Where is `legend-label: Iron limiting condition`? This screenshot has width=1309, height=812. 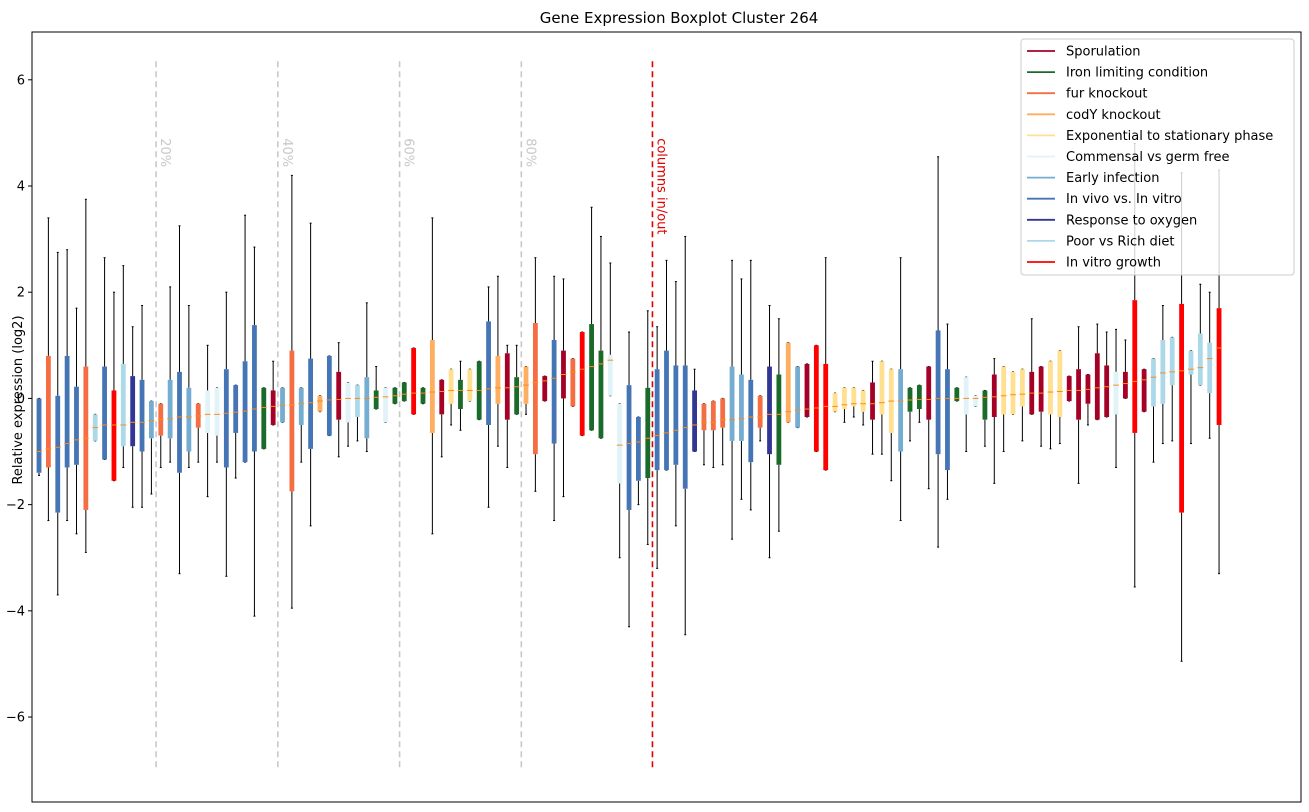 legend-label: Iron limiting condition is located at coordinates (1137, 73).